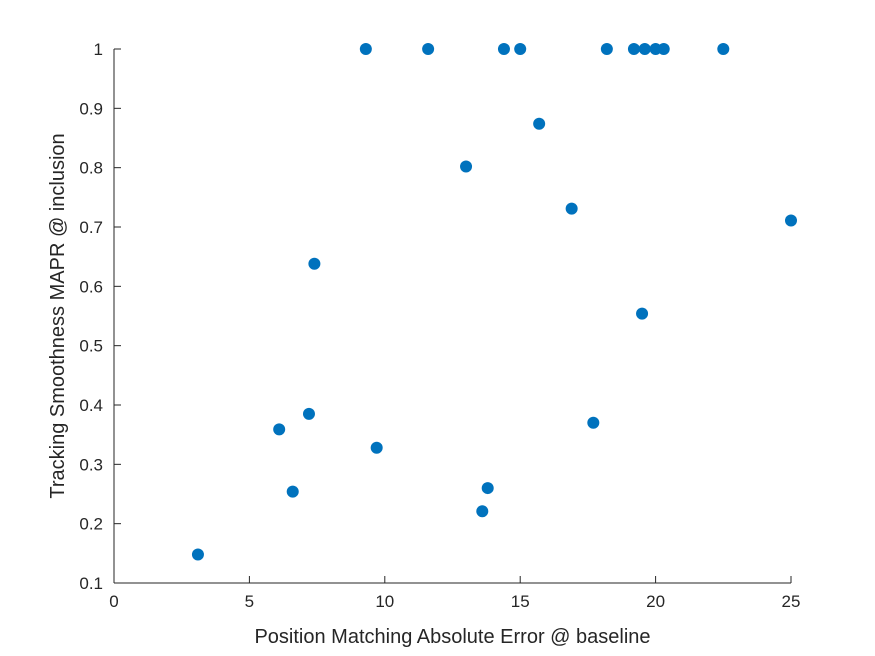 The image size is (875, 656). What do you see at coordinates (655, 601) in the screenshot?
I see `x-tick-label: 20` at bounding box center [655, 601].